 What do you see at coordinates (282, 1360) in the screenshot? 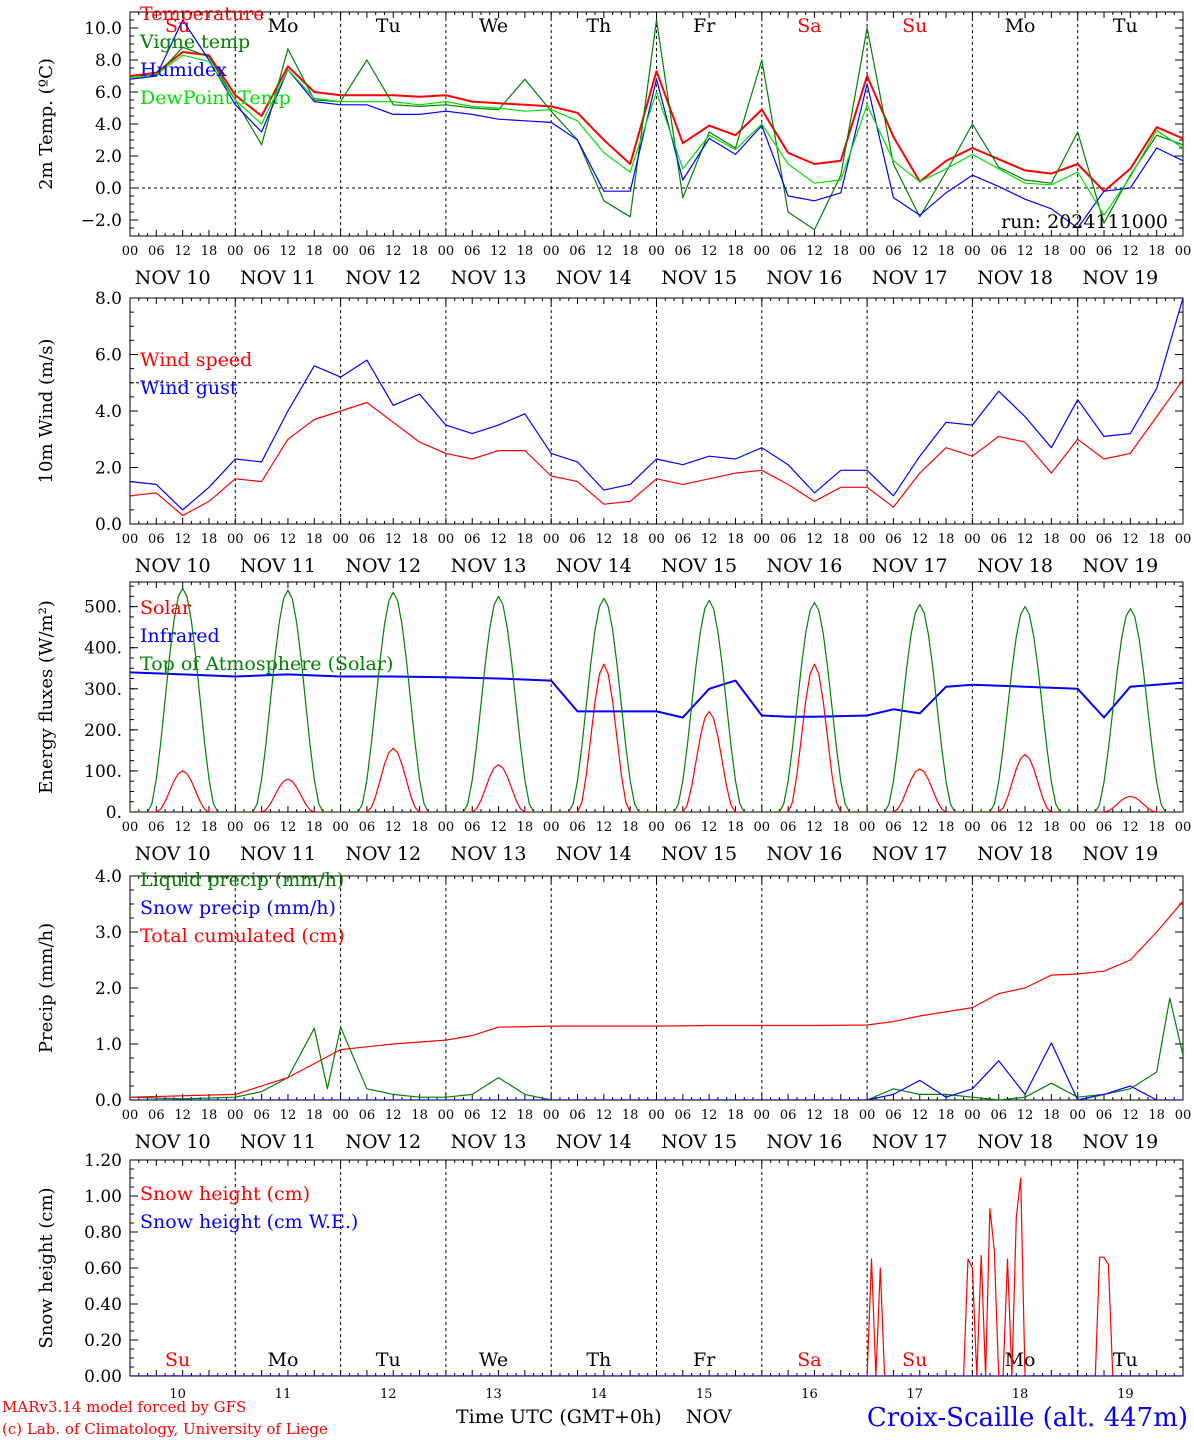
I see `weekday-label: Mo` at bounding box center [282, 1360].